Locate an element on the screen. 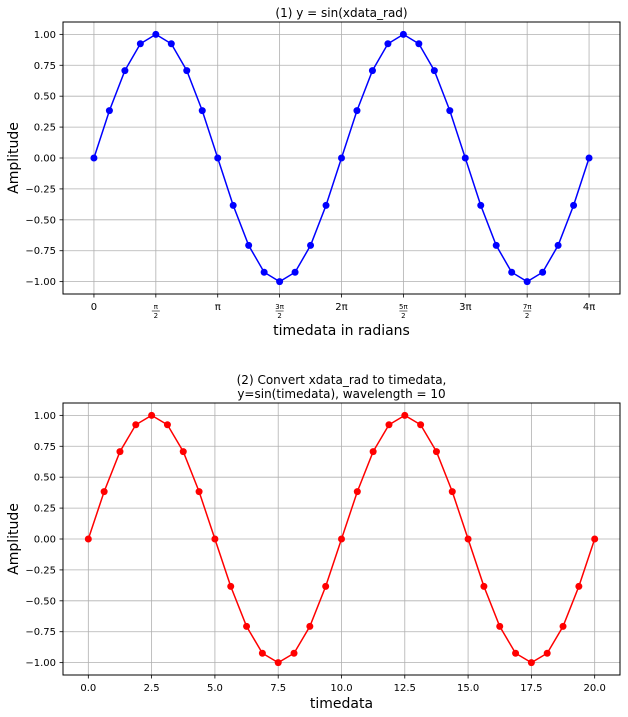  x-tick-label: 2.5 is located at coordinates (152, 688).